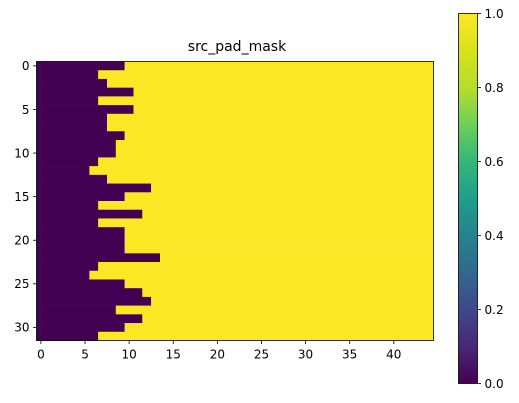  I want to click on chart-title: src_pad_mask, so click(237, 47).